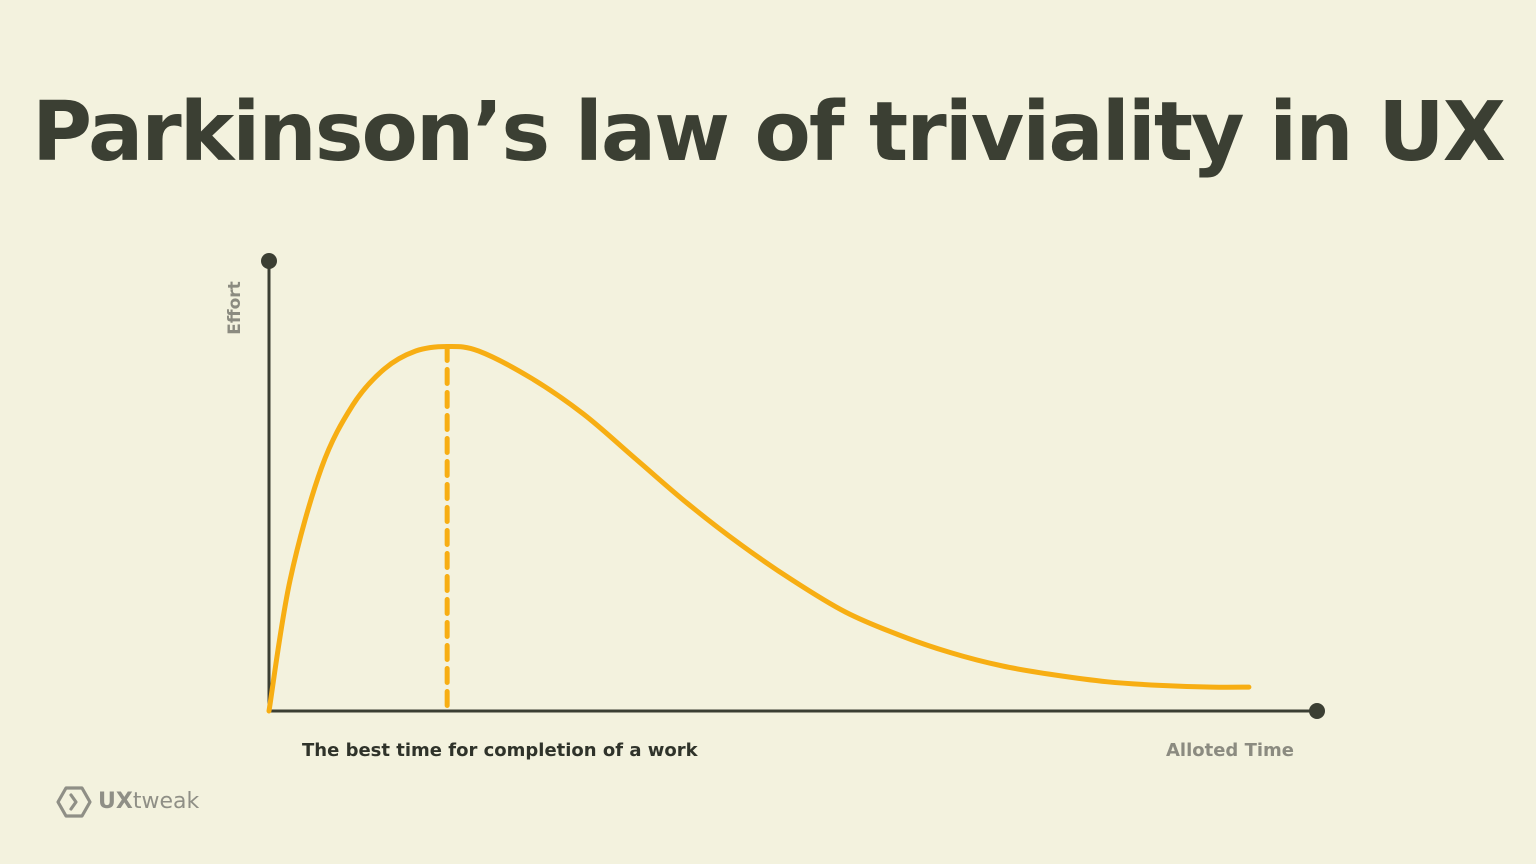  What do you see at coordinates (269, 261) in the screenshot?
I see `y-axis-end-dot` at bounding box center [269, 261].